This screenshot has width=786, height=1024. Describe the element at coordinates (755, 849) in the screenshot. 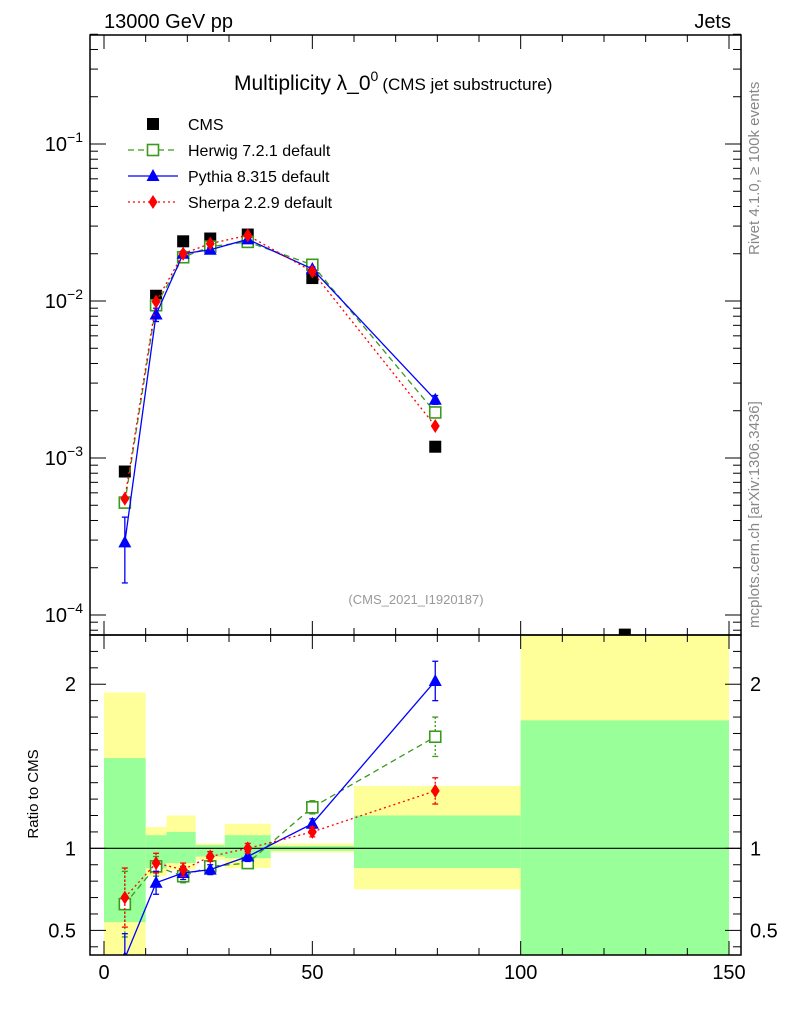

I see `ratio-y-tick-label-right: 1` at that location.